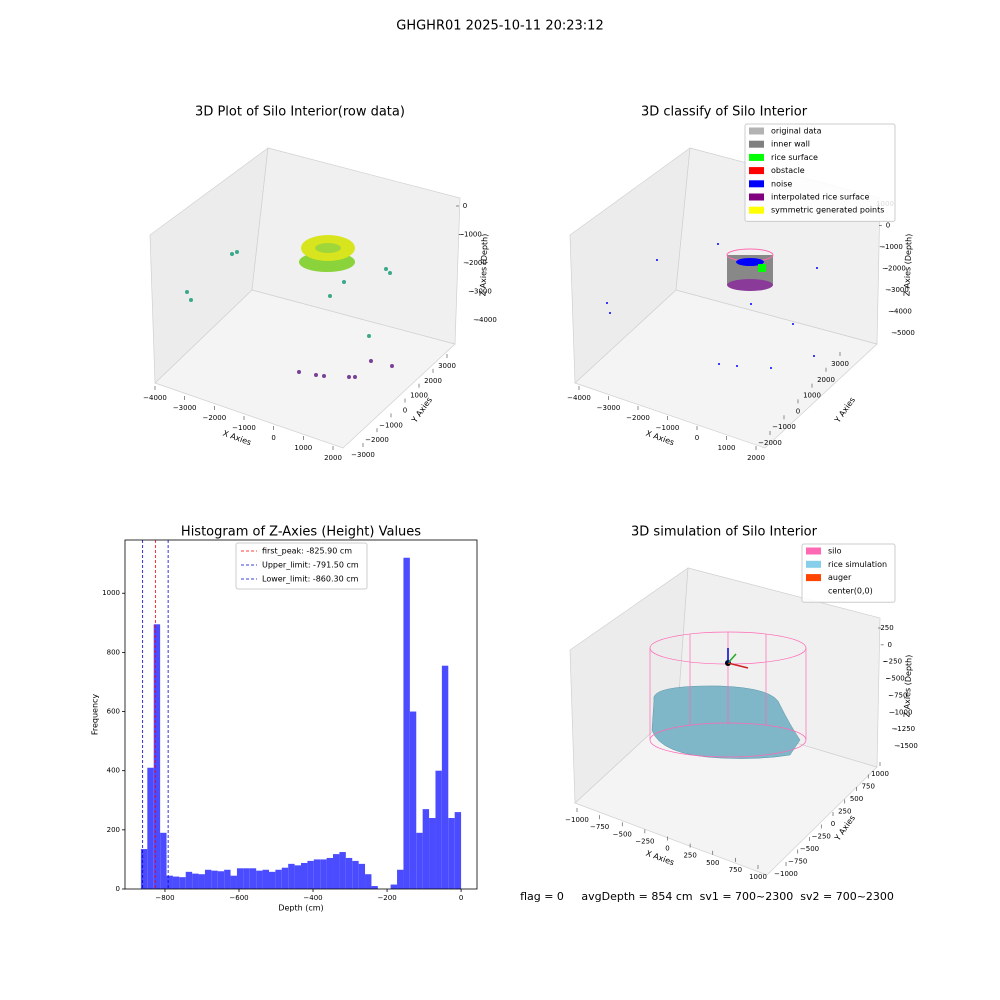  What do you see at coordinates (894, 269) in the screenshot?
I see `z-tick-label: −2000` at bounding box center [894, 269].